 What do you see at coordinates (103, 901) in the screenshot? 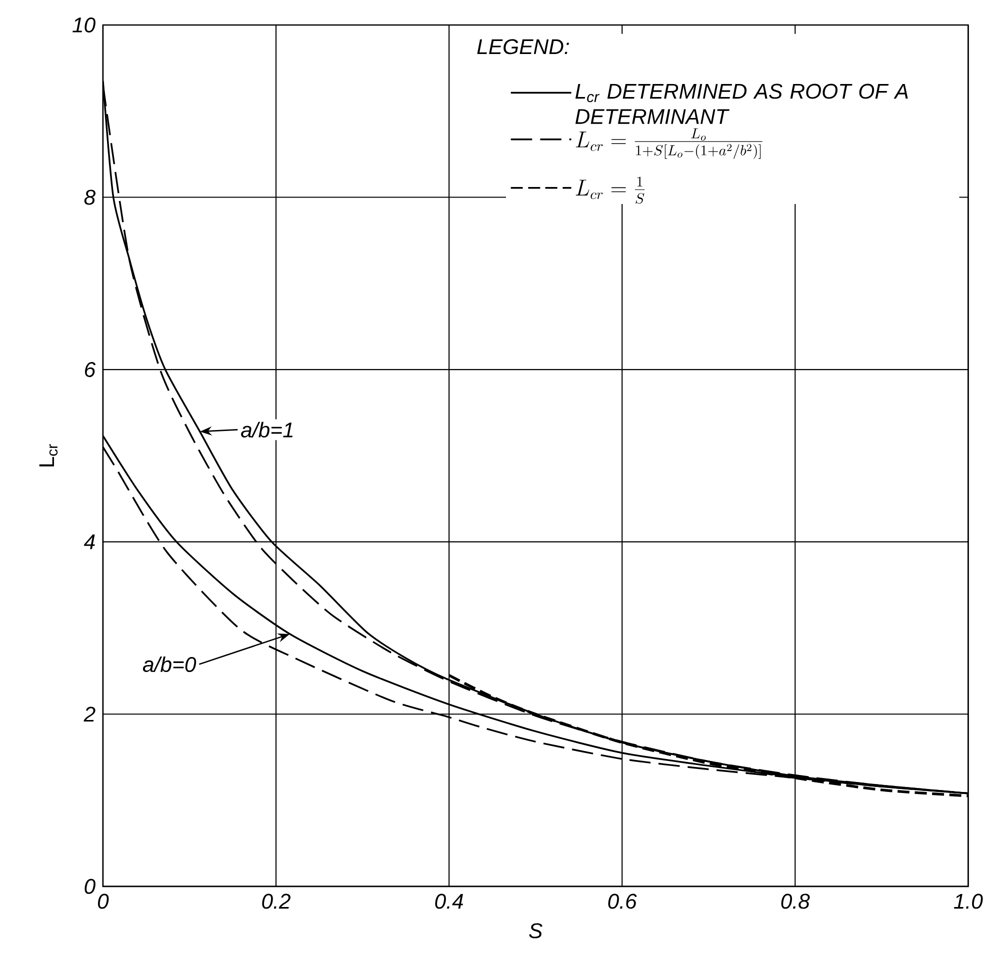
I see `x-tick-label: 0` at bounding box center [103, 901].